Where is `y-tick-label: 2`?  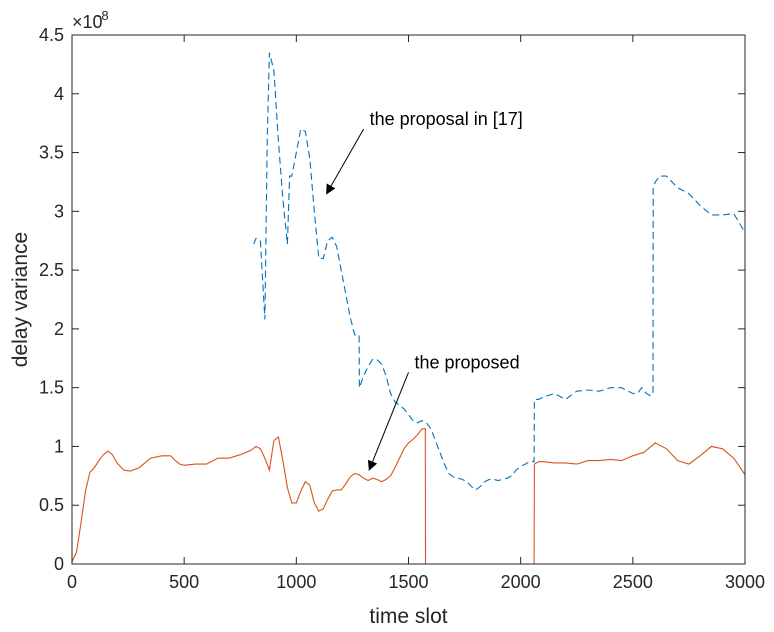 y-tick-label: 2 is located at coordinates (59, 329).